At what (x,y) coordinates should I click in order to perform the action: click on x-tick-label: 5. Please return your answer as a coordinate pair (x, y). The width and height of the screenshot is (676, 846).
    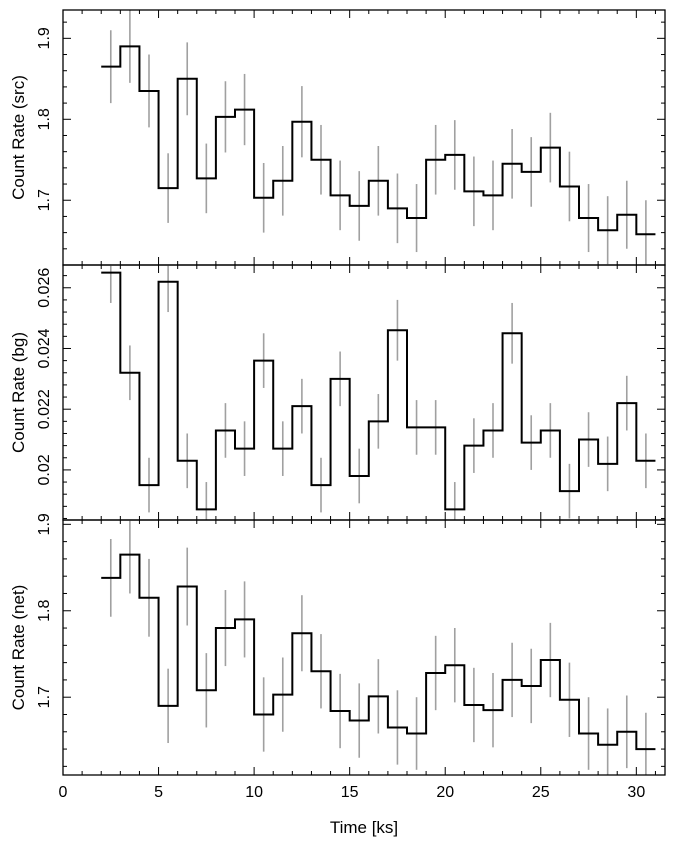
    Looking at the image, I should click on (158, 792).